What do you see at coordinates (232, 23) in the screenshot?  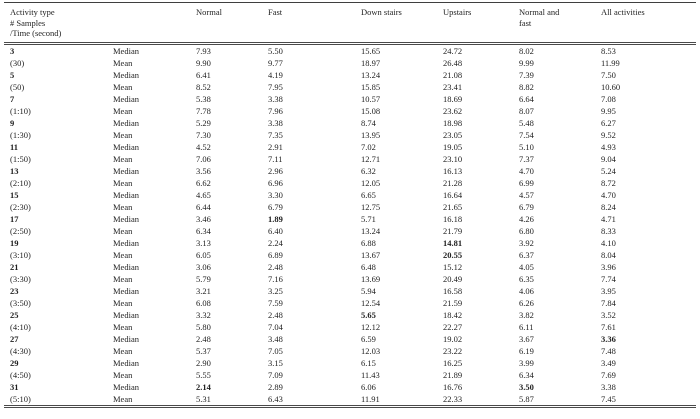 I see `header-normal: Normal` at bounding box center [232, 23].